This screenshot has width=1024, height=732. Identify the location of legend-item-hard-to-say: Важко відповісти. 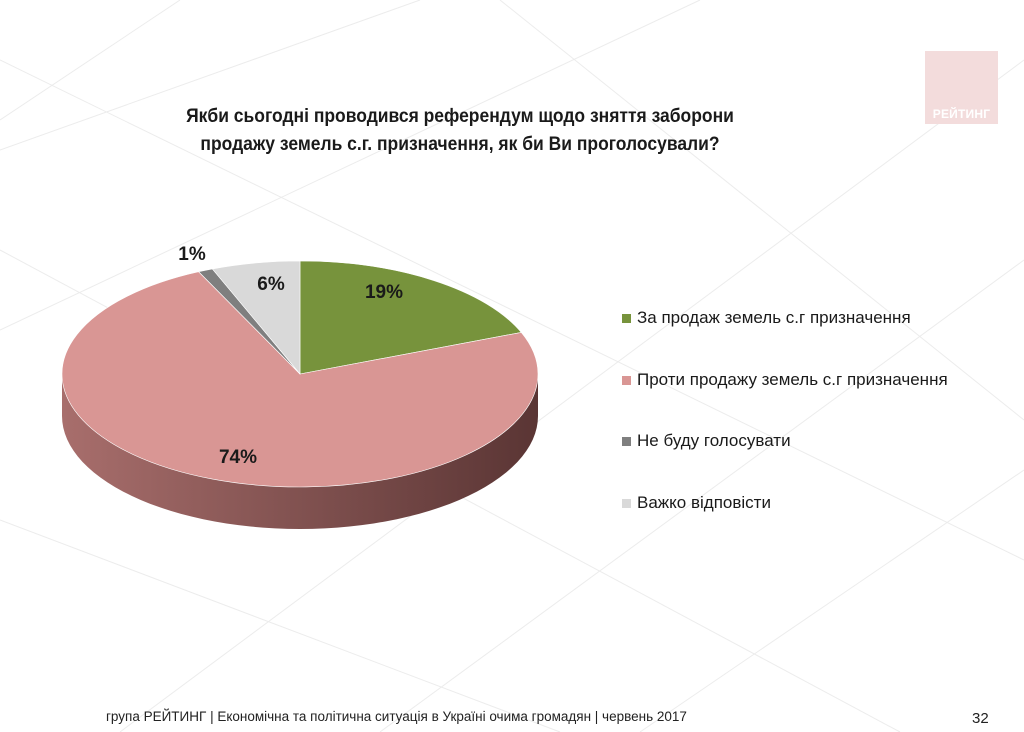
(696, 503).